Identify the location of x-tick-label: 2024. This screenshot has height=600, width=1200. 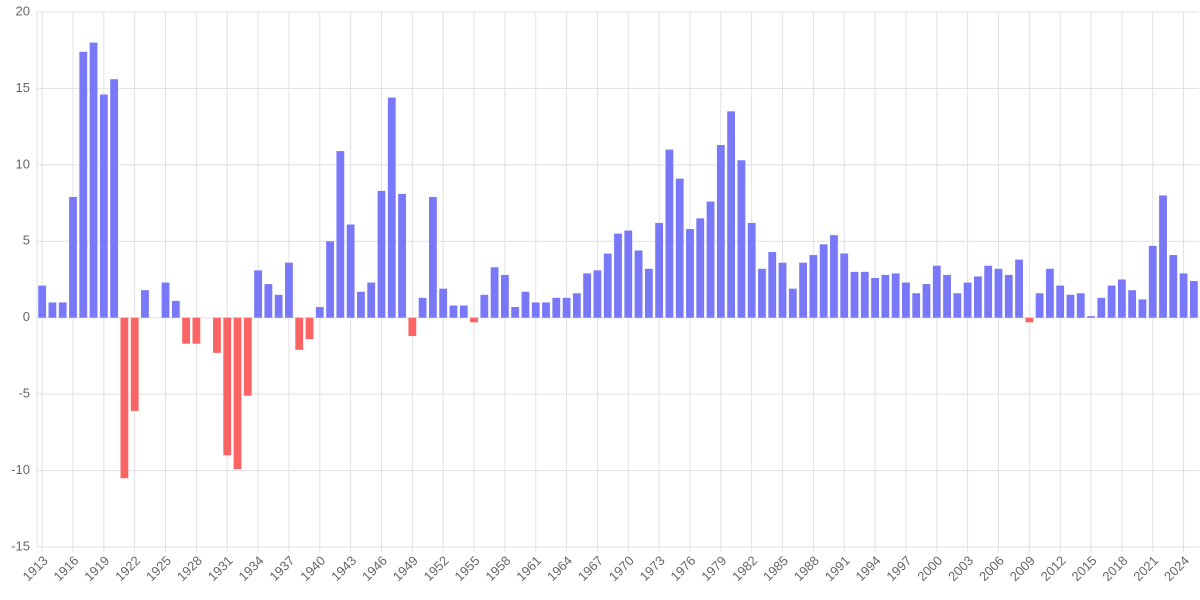
(1176, 568).